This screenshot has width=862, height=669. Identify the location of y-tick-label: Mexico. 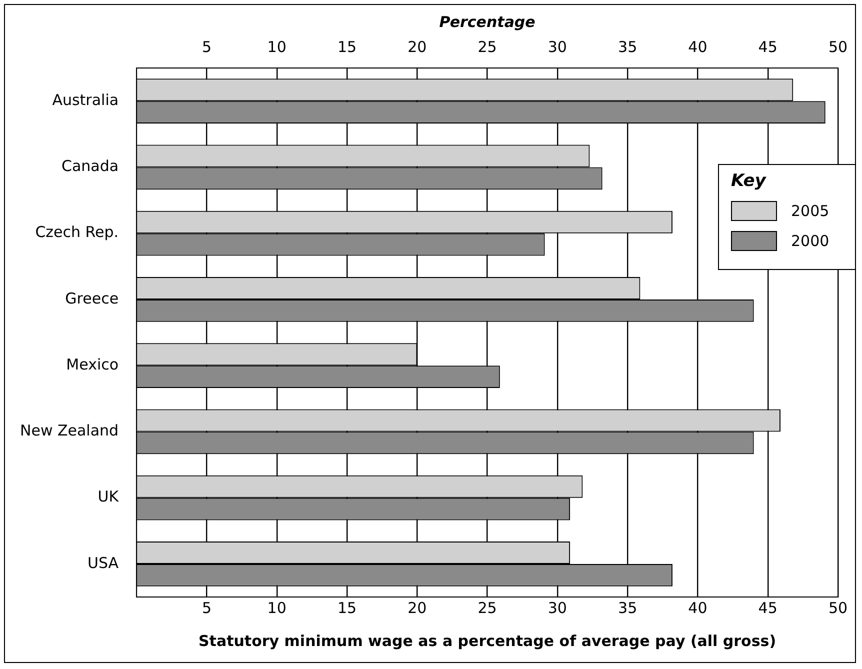
(92, 364).